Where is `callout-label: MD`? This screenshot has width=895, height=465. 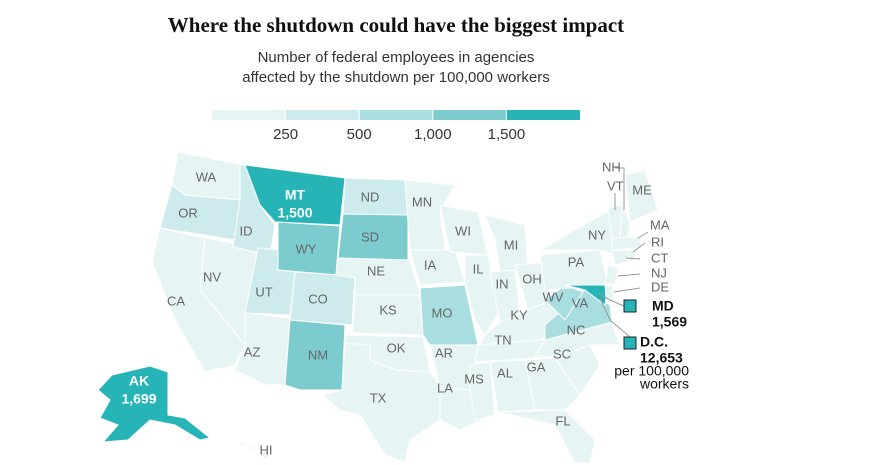
callout-label: MD is located at coordinates (663, 306).